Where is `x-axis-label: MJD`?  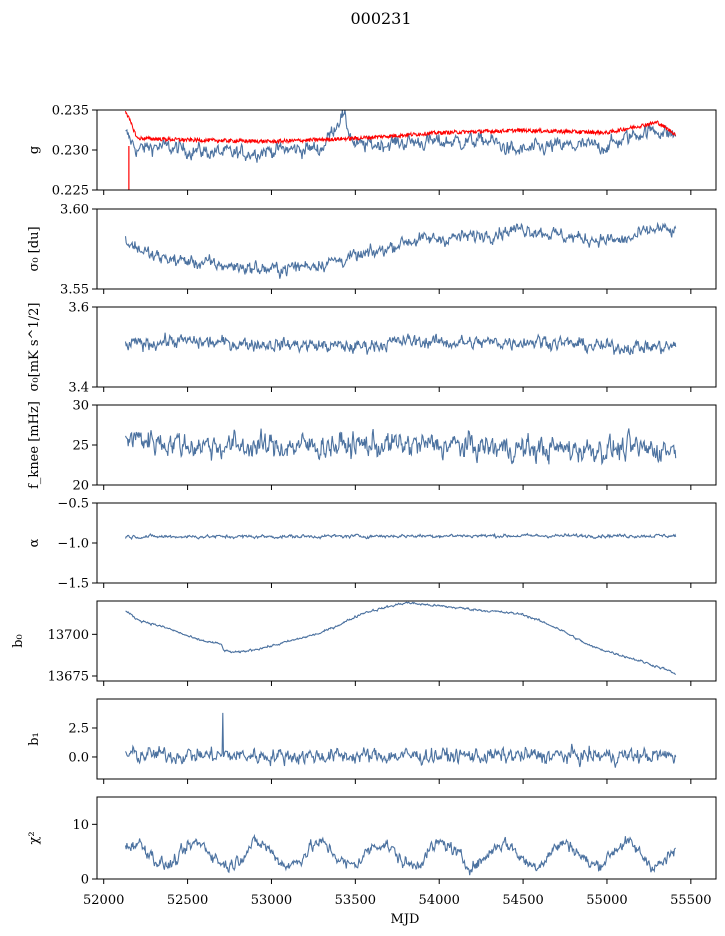
x-axis-label: MJD is located at coordinates (405, 919).